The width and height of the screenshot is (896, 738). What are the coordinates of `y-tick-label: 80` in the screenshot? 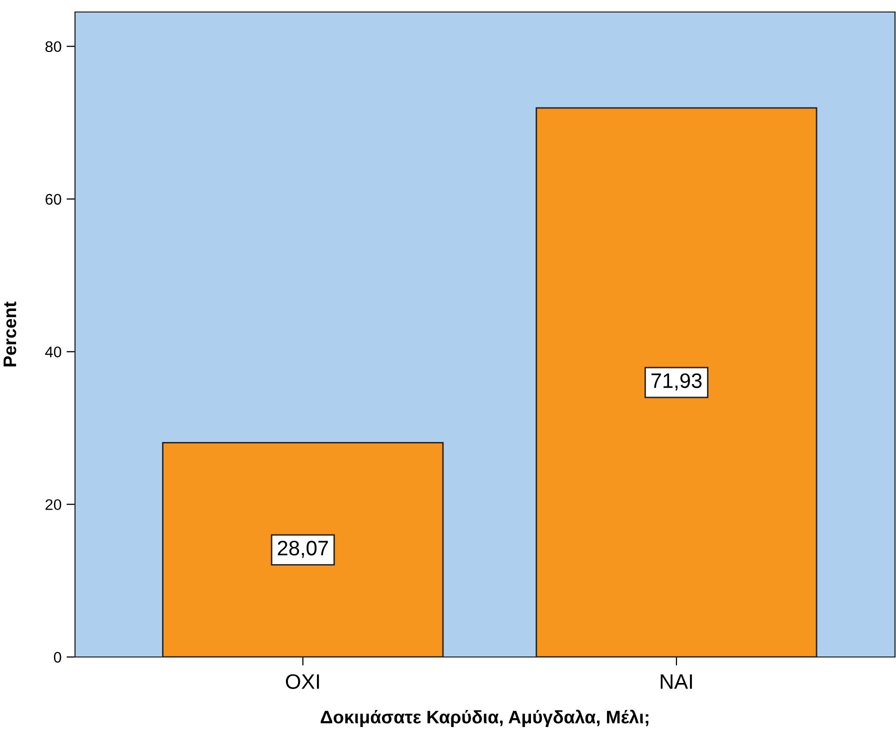 It's located at (53, 46).